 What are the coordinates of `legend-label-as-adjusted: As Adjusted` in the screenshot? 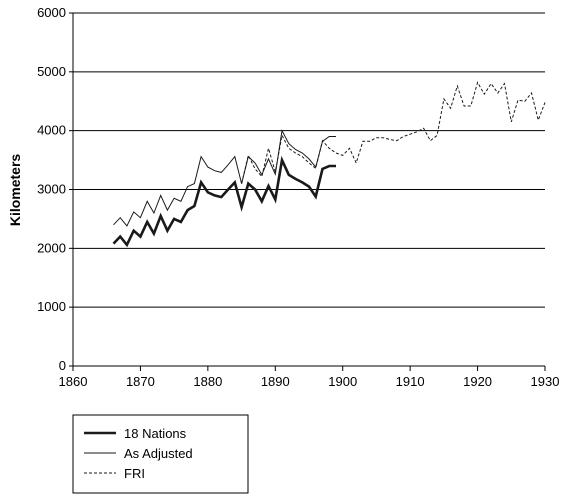 It's located at (158, 453).